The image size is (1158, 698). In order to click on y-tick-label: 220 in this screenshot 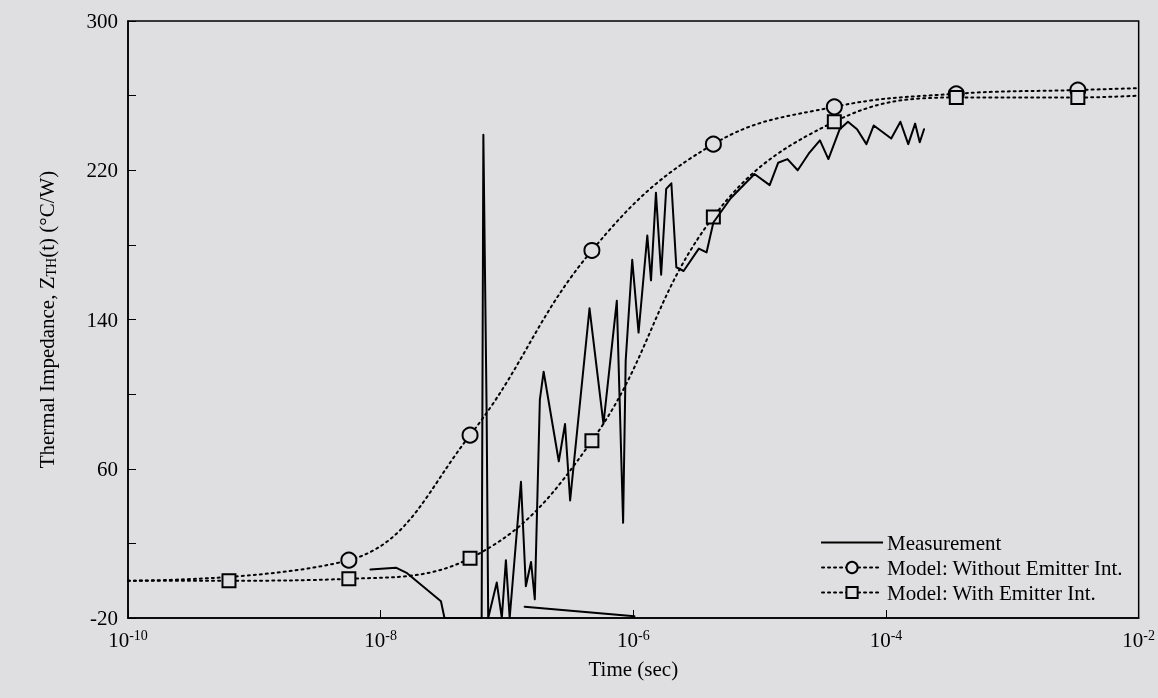, I will do `click(102, 170)`.